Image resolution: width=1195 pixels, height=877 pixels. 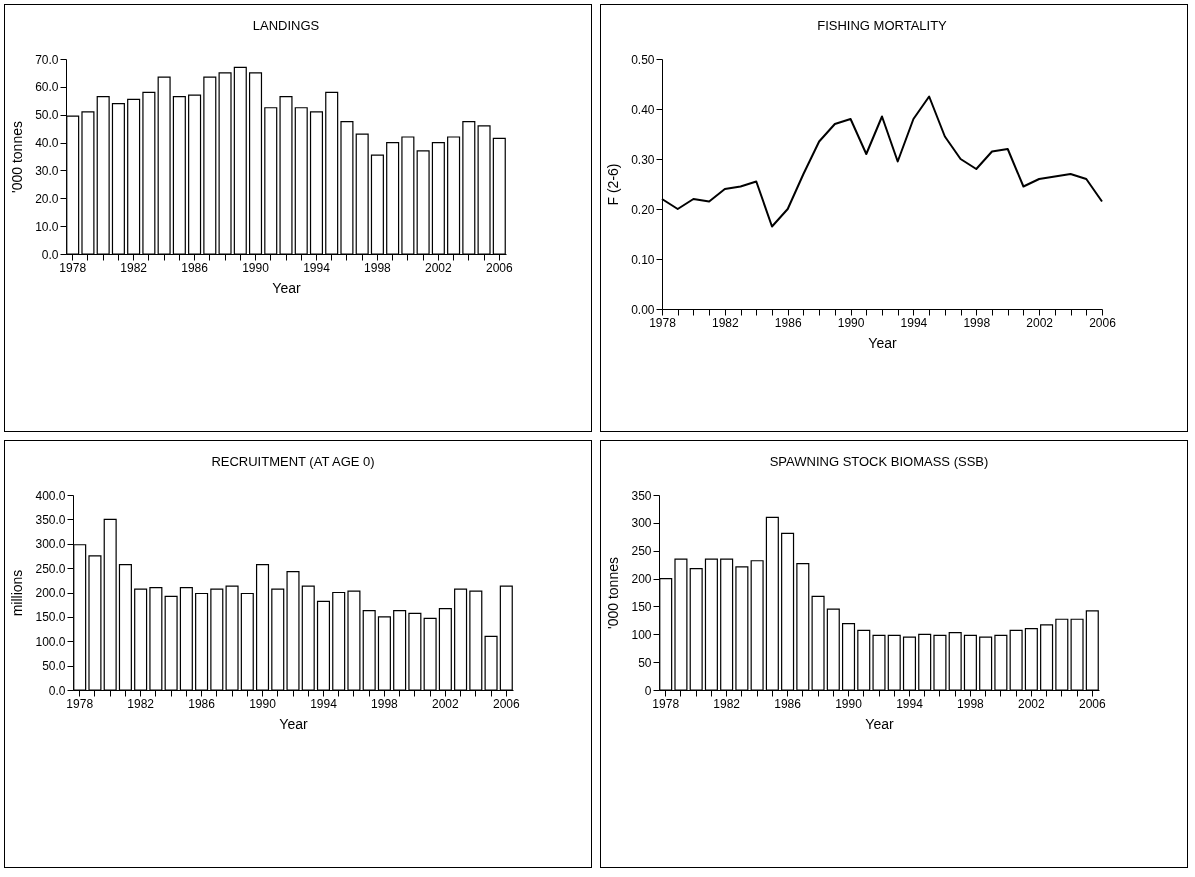 What do you see at coordinates (643, 259) in the screenshot?
I see `y-tick-label: 0.10` at bounding box center [643, 259].